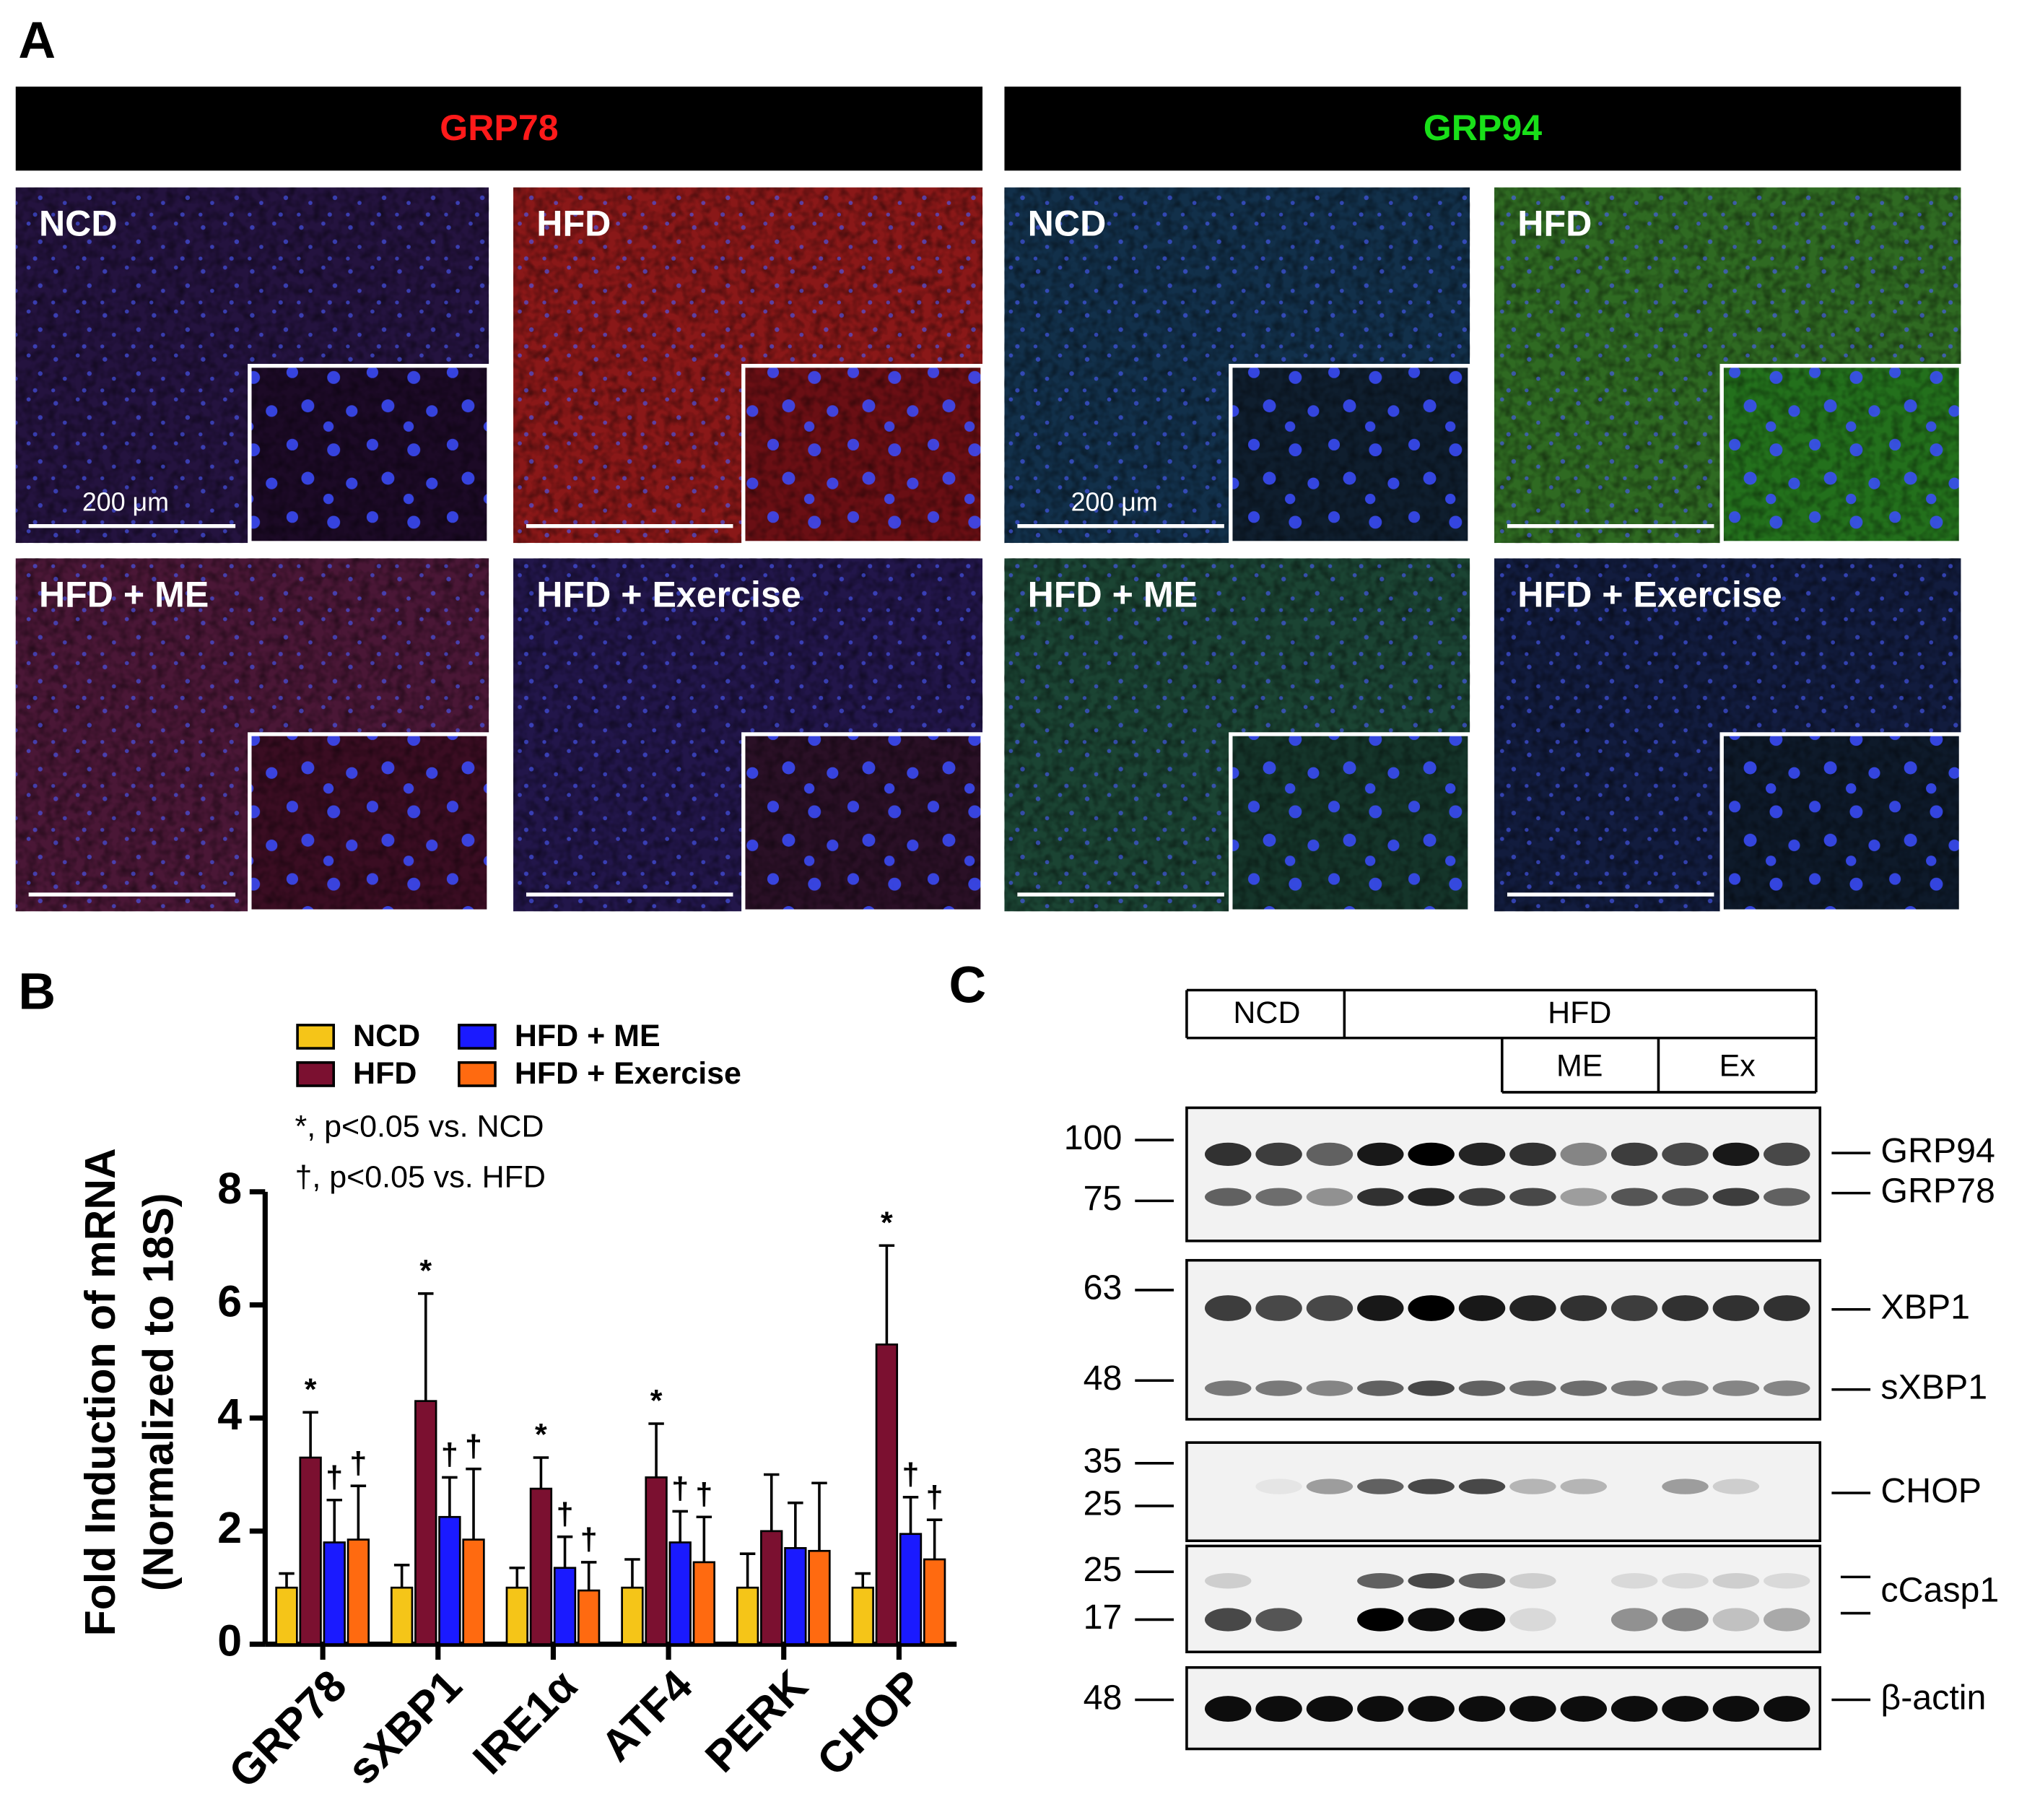 This screenshot has height=1820, width=2027. I want to click on condition-label: HFD + ME, so click(124, 594).